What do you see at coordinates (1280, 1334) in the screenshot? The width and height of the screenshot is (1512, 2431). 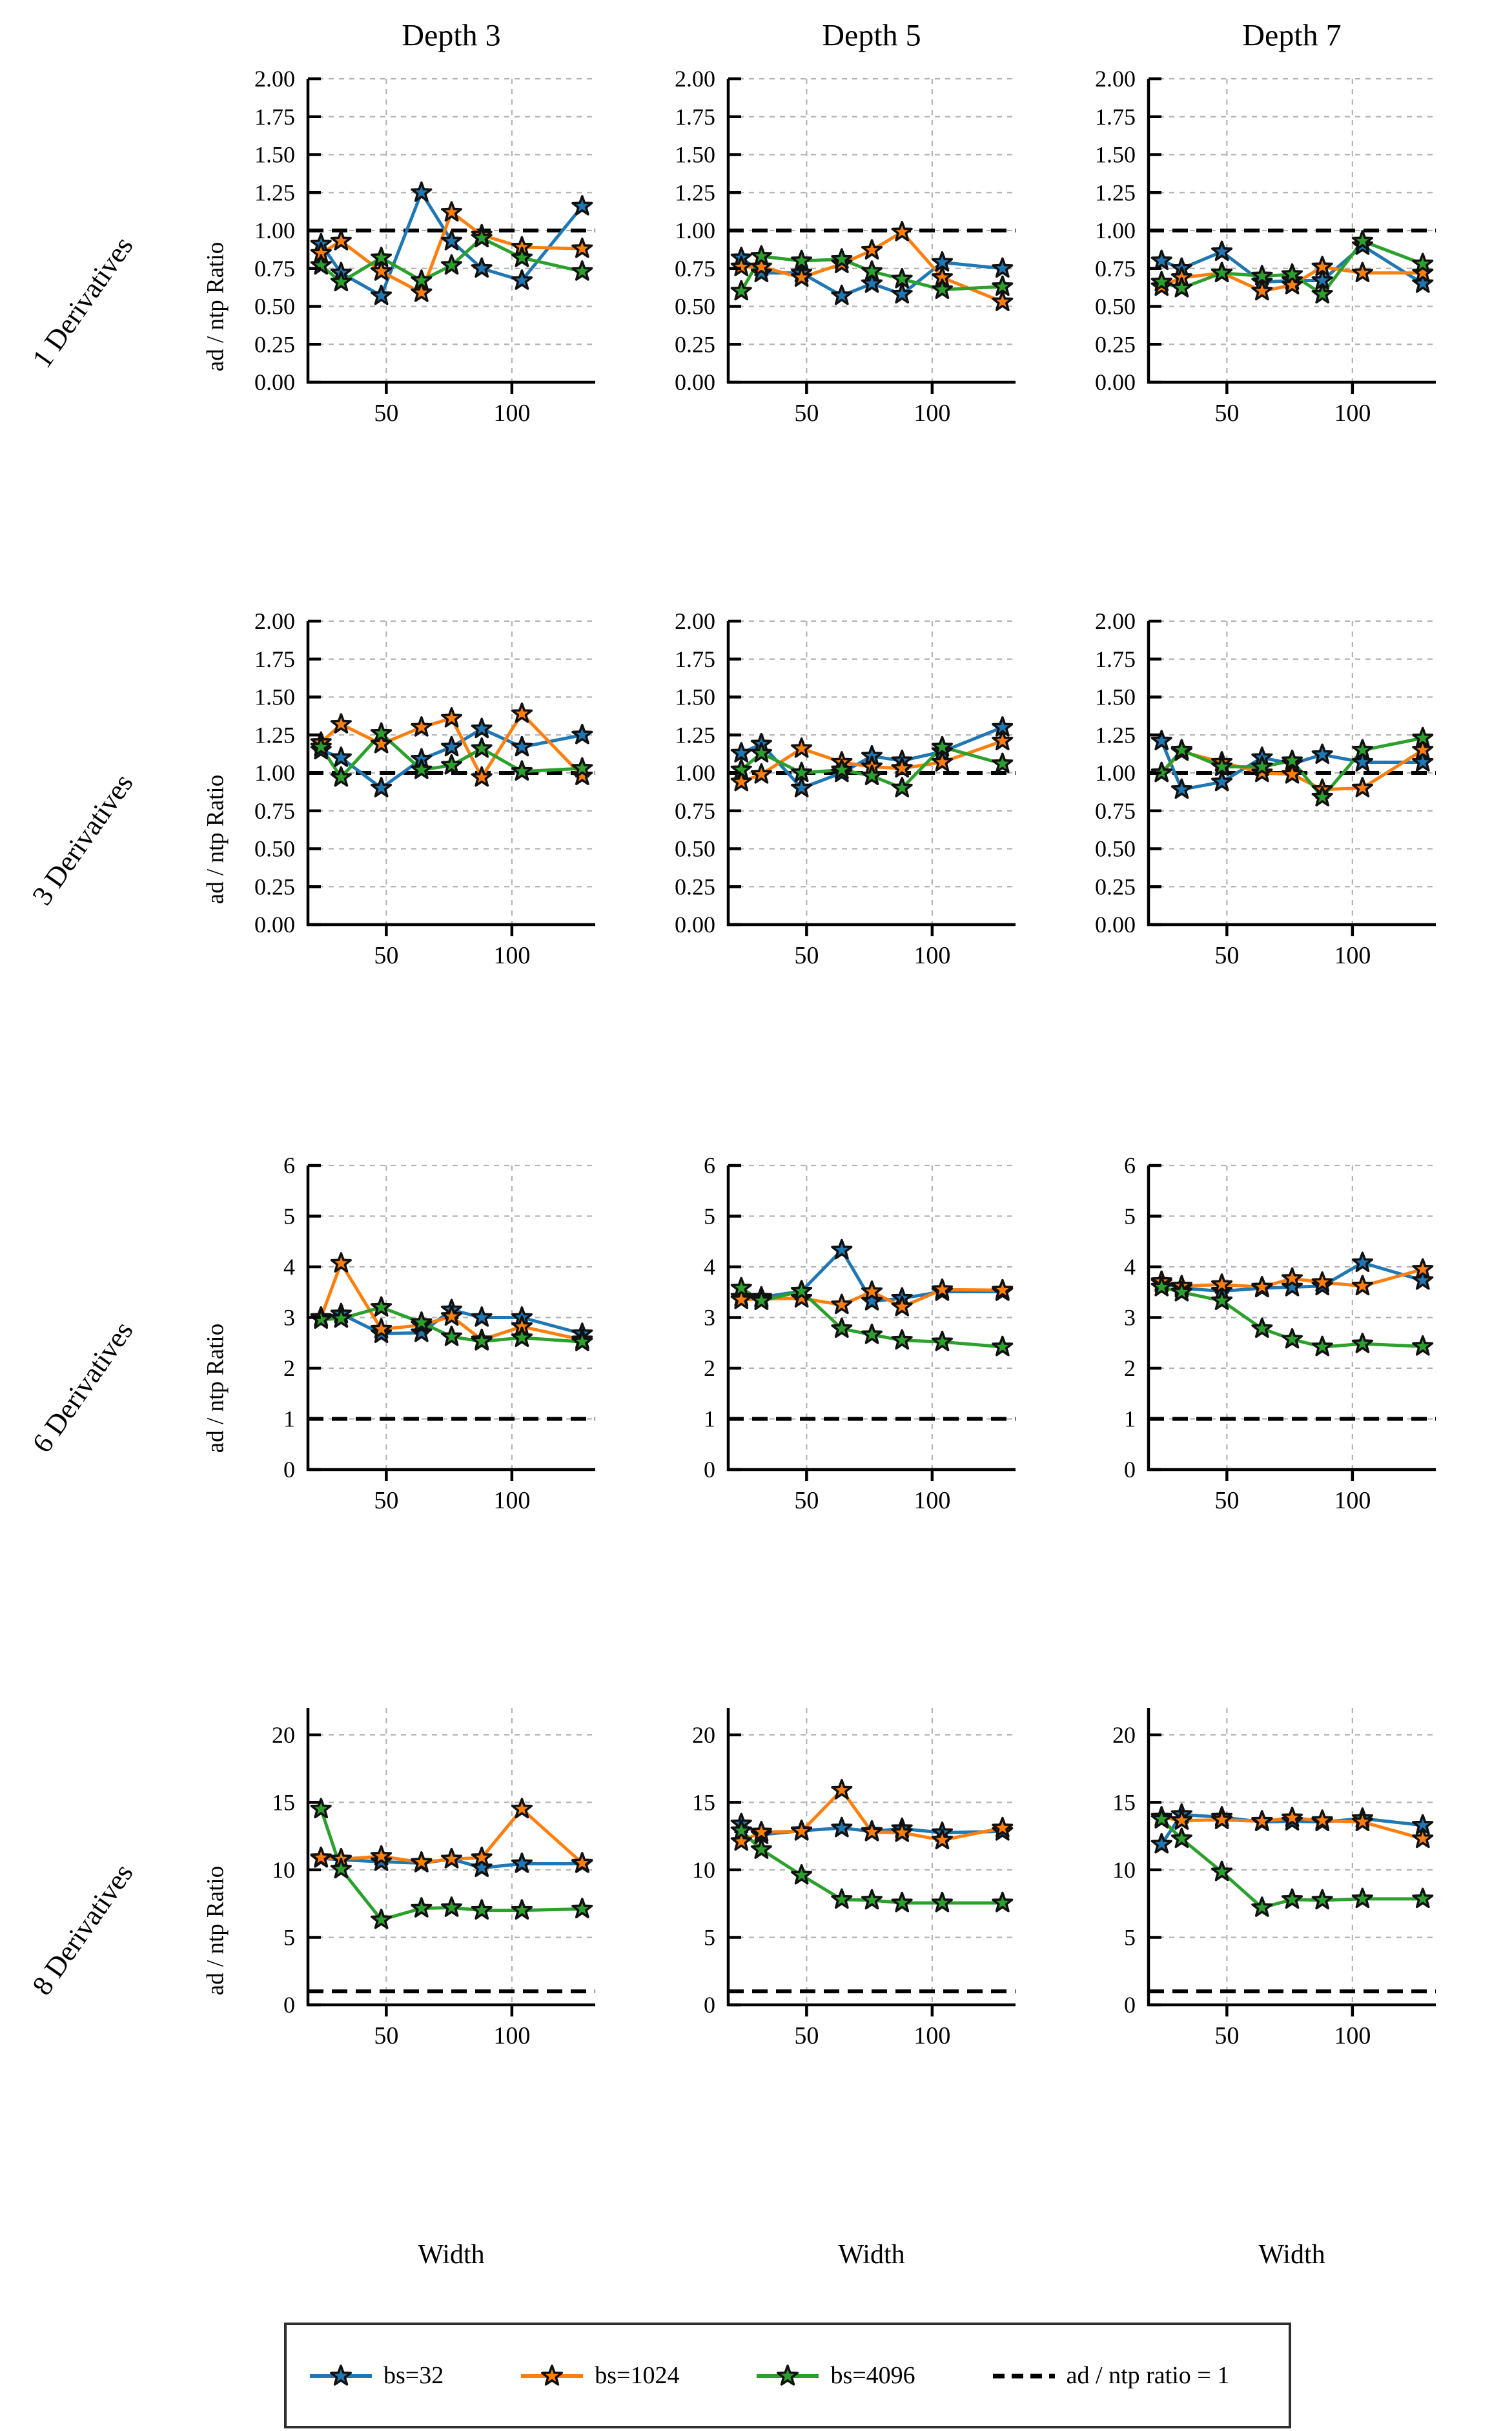 I see `subplot-6-derivatives-depth-7: 0 1 2 3 4 5 6 50 100` at bounding box center [1280, 1334].